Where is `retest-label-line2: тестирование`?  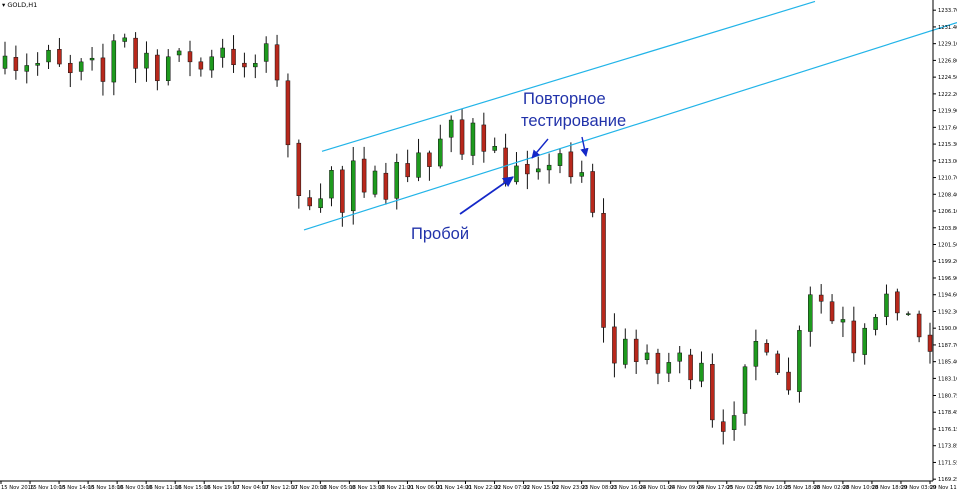 retest-label-line2: тестирование is located at coordinates (574, 121).